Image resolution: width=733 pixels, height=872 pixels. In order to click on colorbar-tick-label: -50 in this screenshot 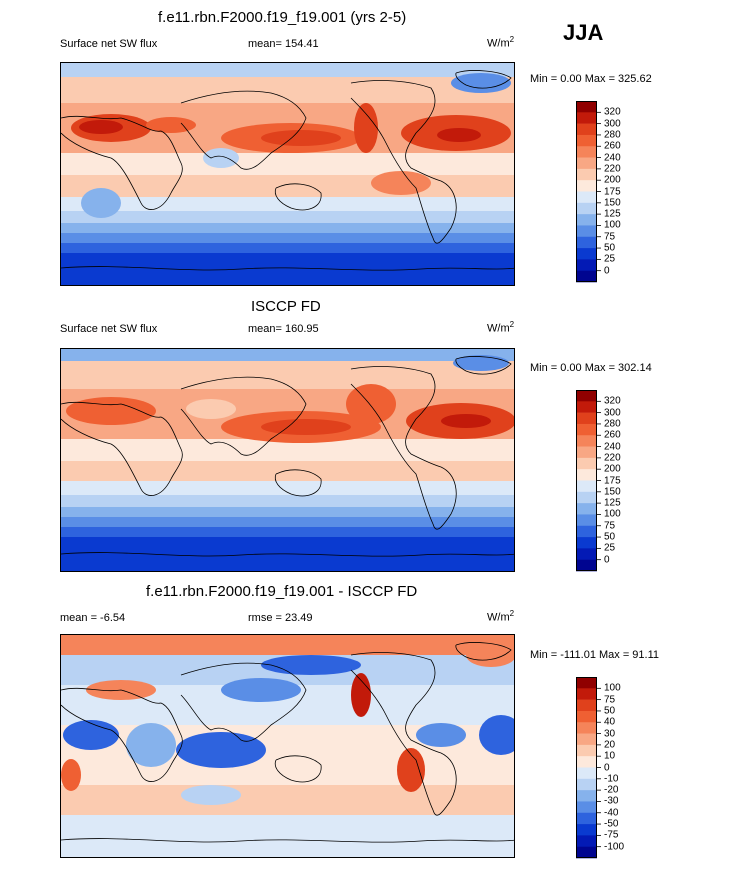, I will do `click(611, 824)`.